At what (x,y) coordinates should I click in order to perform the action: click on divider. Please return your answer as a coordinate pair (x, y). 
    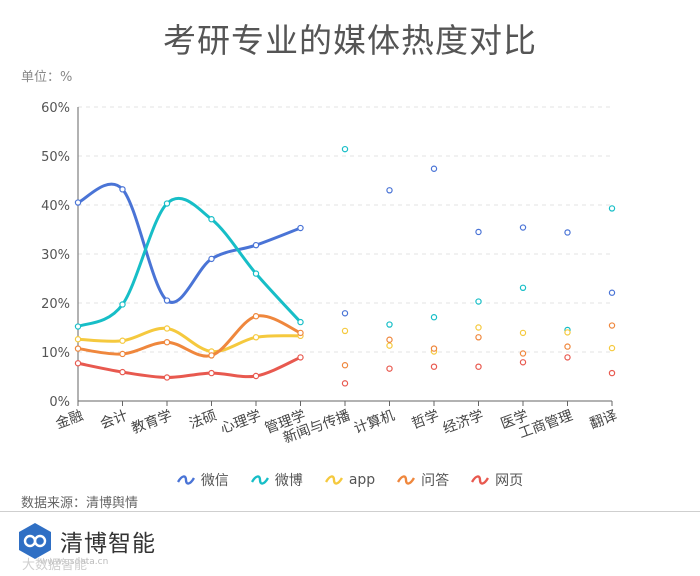
    Looking at the image, I should click on (350, 511).